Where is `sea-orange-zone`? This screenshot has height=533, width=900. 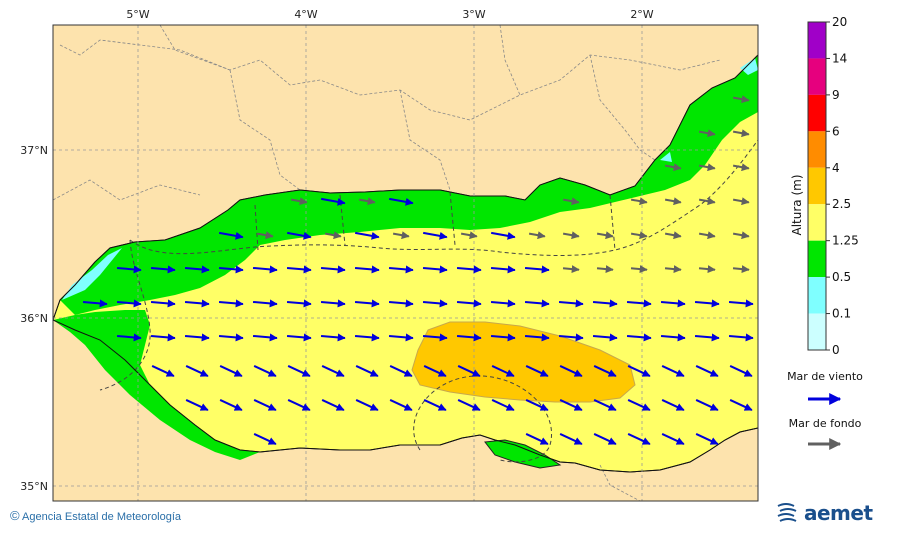 sea-orange-zone is located at coordinates (523, 362).